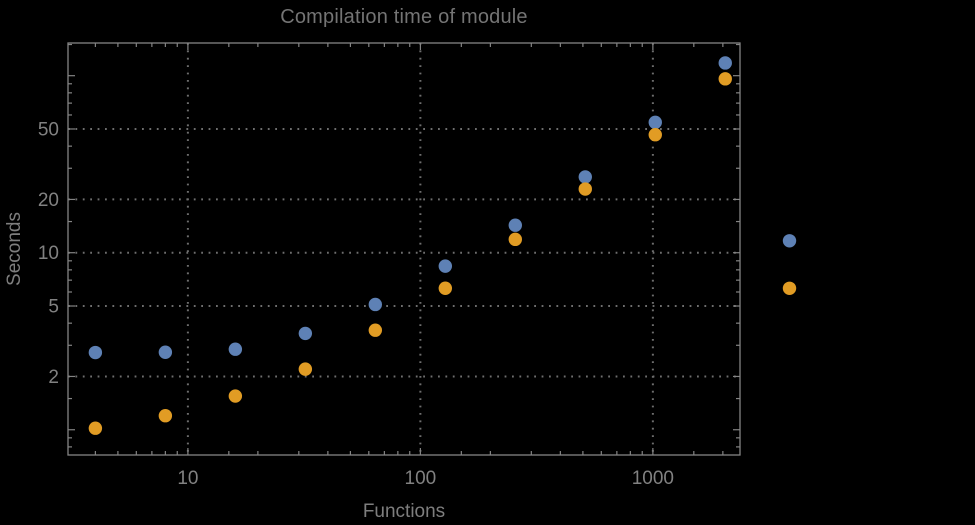 The image size is (975, 525). I want to click on data-point-series-blue-x4, so click(95, 352).